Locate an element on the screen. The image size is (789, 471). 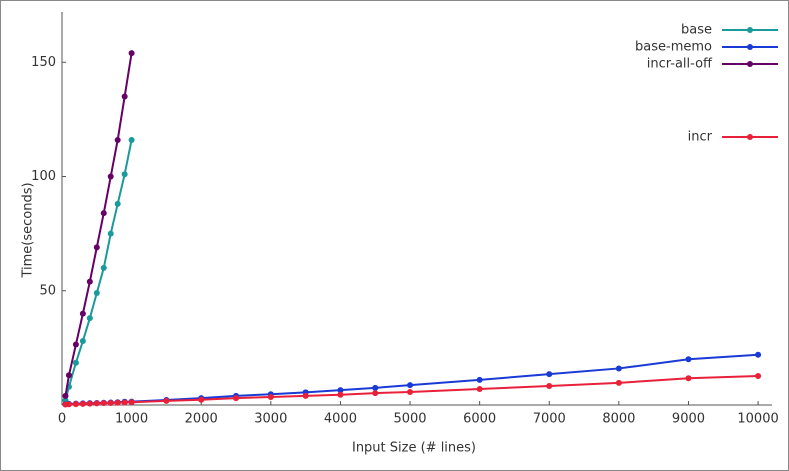
x-tick-label: 3000 is located at coordinates (270, 419).